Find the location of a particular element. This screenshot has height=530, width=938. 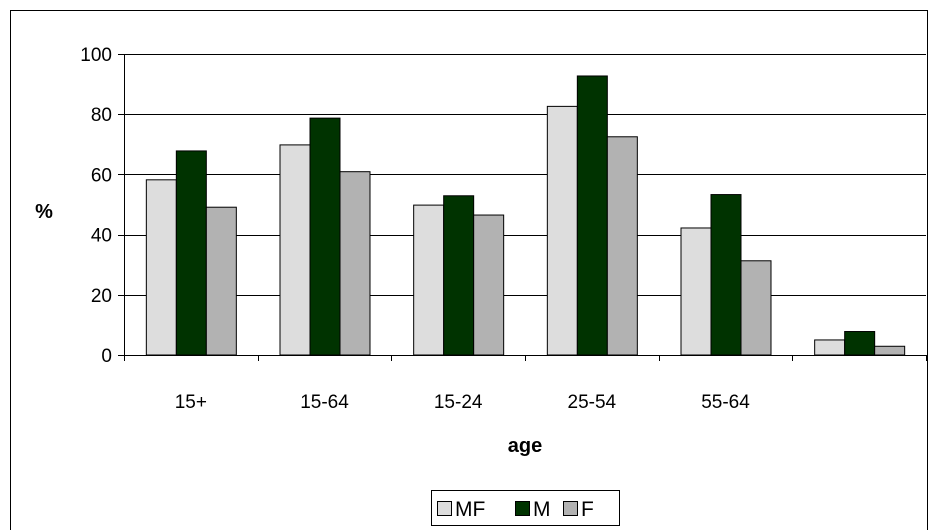

x-axis-title: age is located at coordinates (525, 446).